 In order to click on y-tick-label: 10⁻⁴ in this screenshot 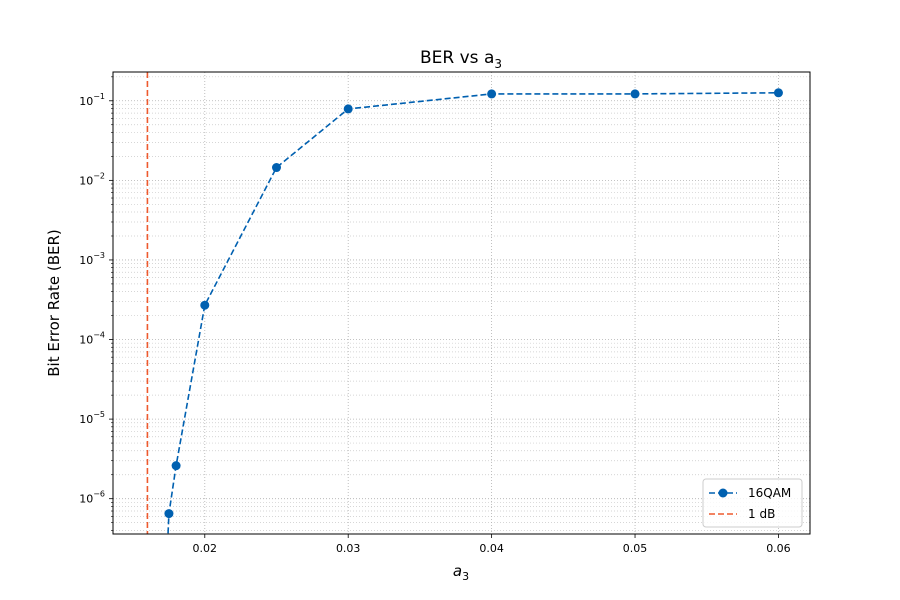, I will do `click(92, 339)`.